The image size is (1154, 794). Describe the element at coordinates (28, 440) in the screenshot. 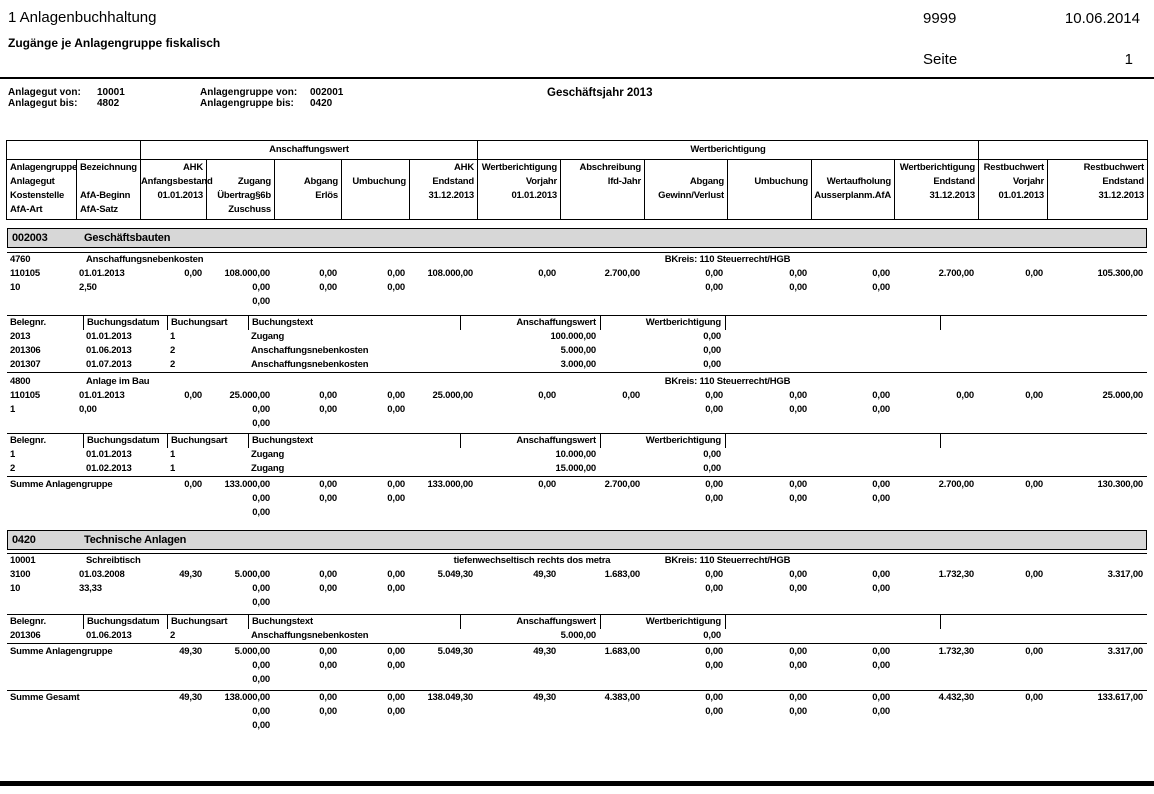

I see `subtable-header-cell: Belegnr.` at that location.